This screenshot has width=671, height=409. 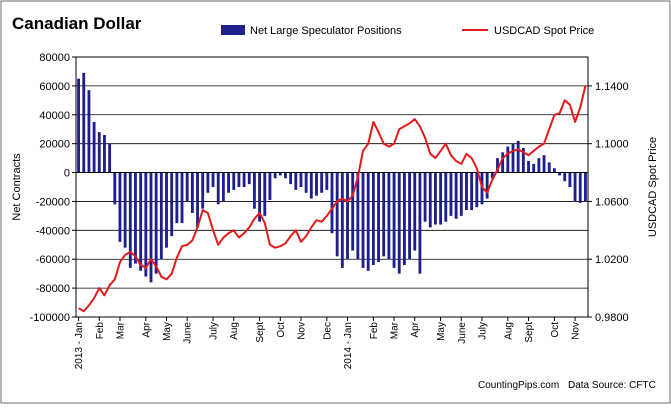 I want to click on y-tick-label: 40000, so click(x=54, y=116).